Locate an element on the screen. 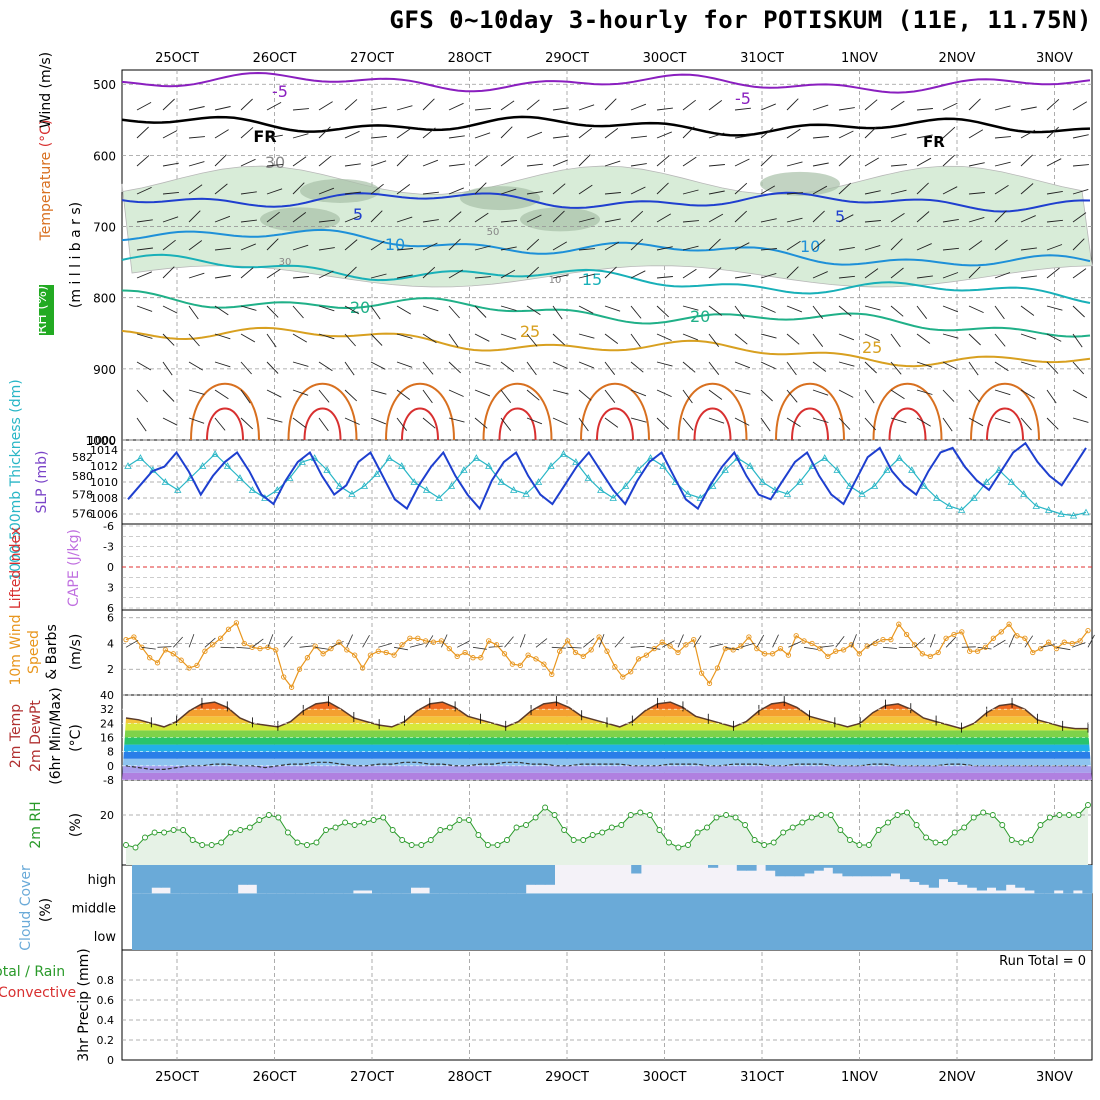 Image resolution: width=1100 pixels, height=1100 pixels. top-x-tick-label: 26OCT is located at coordinates (275, 58).